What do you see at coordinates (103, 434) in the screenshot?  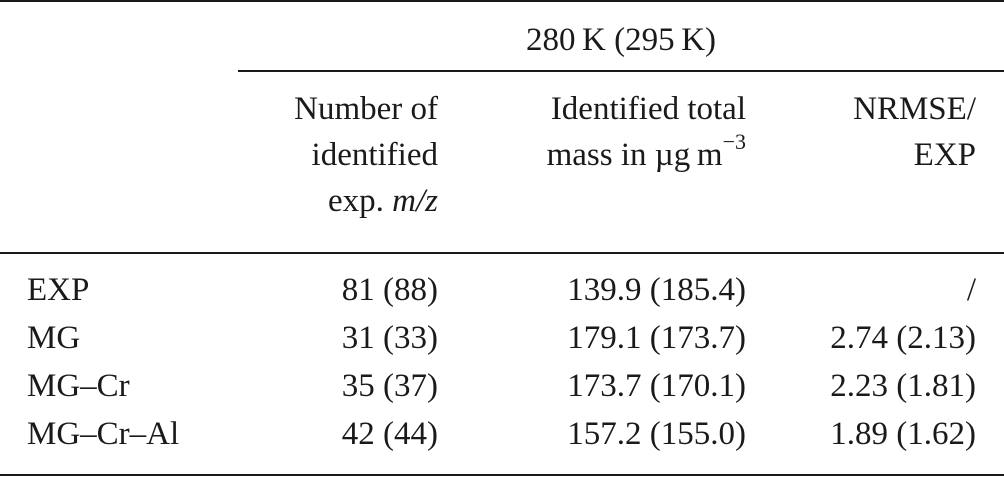 I see `row-label: MG–Cr–Al` at bounding box center [103, 434].